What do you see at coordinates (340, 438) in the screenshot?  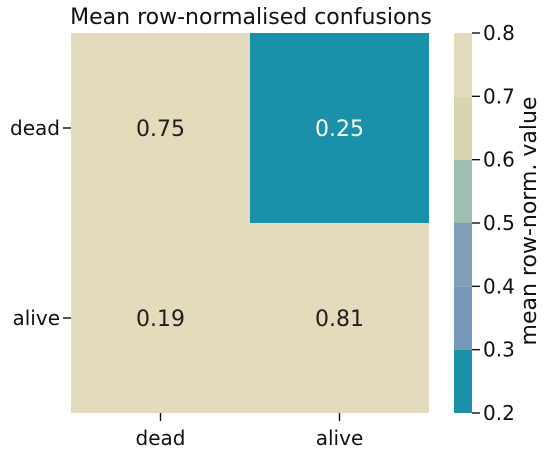 I see `column-tick-label-alive: alive` at bounding box center [340, 438].